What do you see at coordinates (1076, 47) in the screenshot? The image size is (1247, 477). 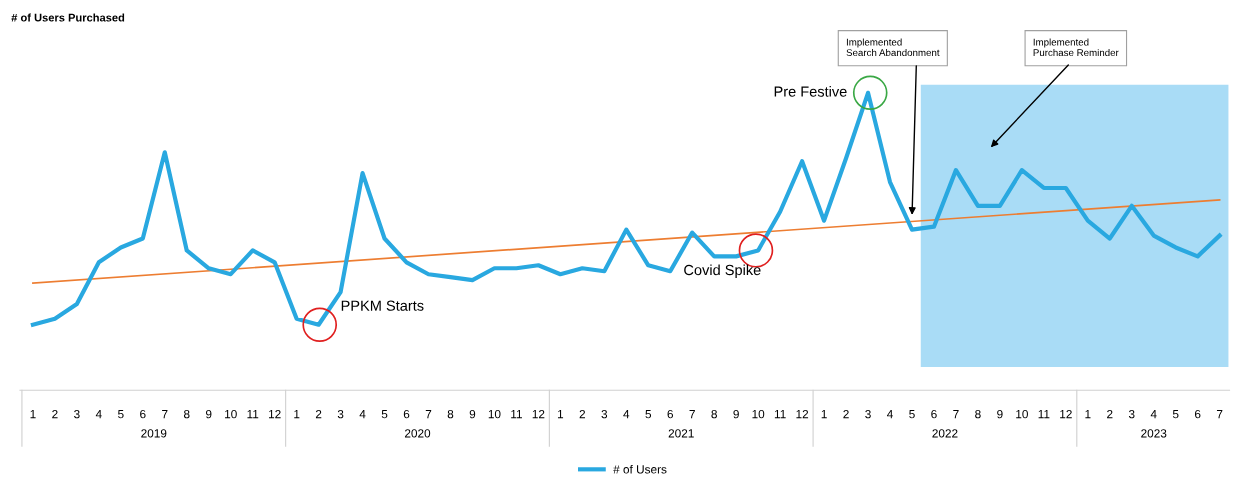 I see `text: Implemented Purchase Reminder` at bounding box center [1076, 47].